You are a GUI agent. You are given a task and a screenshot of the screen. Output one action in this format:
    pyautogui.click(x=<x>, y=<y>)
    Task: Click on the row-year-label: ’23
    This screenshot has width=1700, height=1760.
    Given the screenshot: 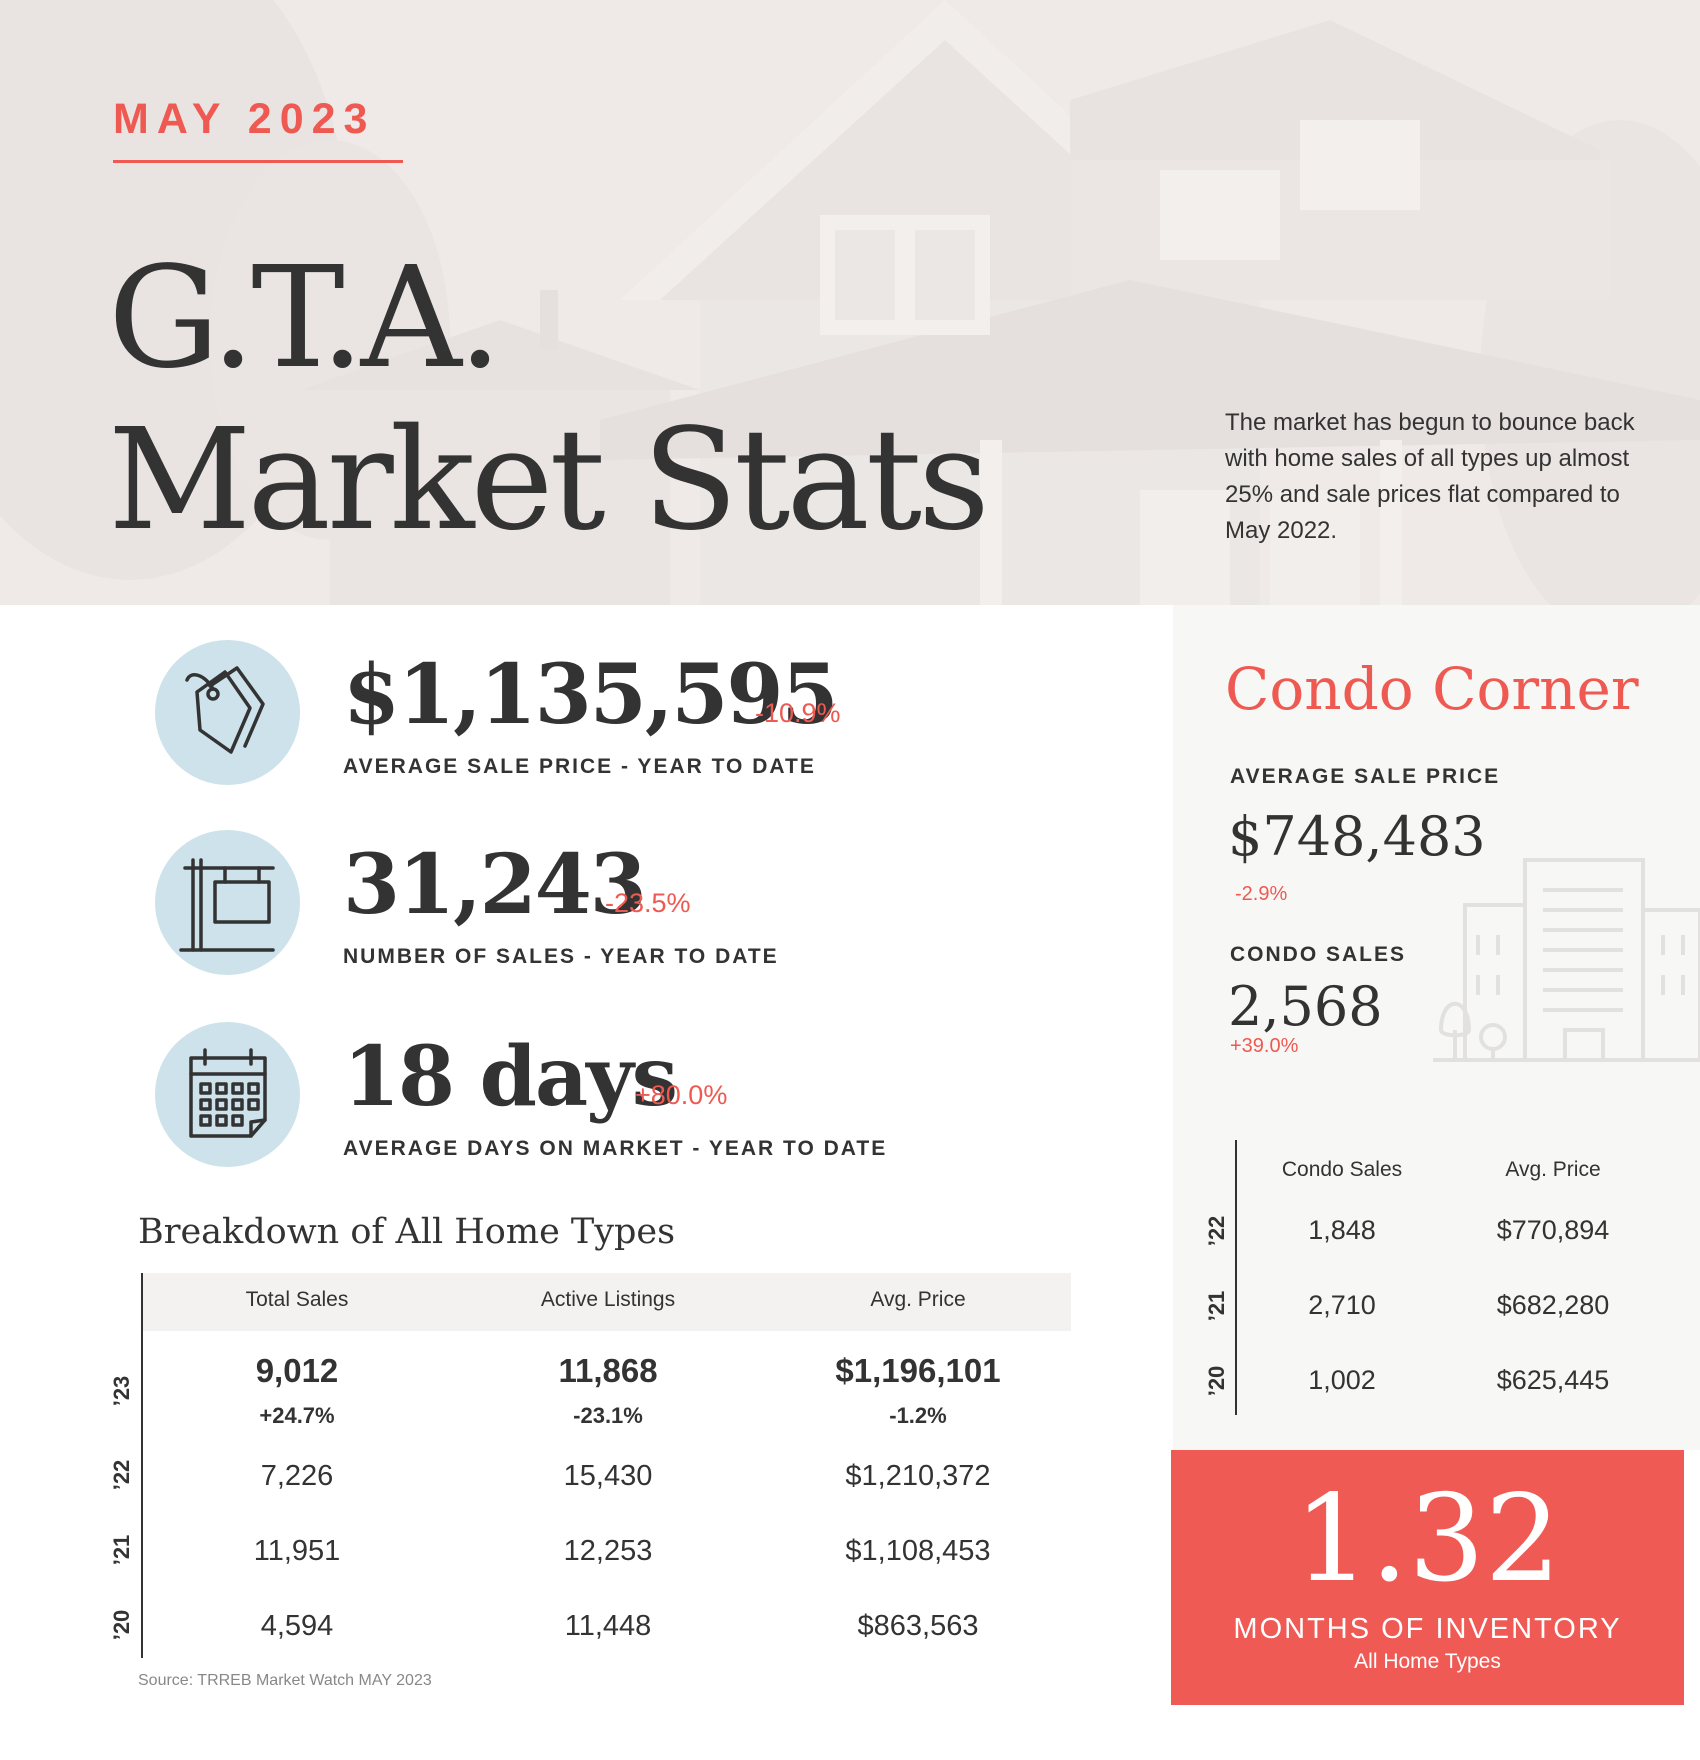 What is the action you would take?
    pyautogui.click(x=121, y=1391)
    